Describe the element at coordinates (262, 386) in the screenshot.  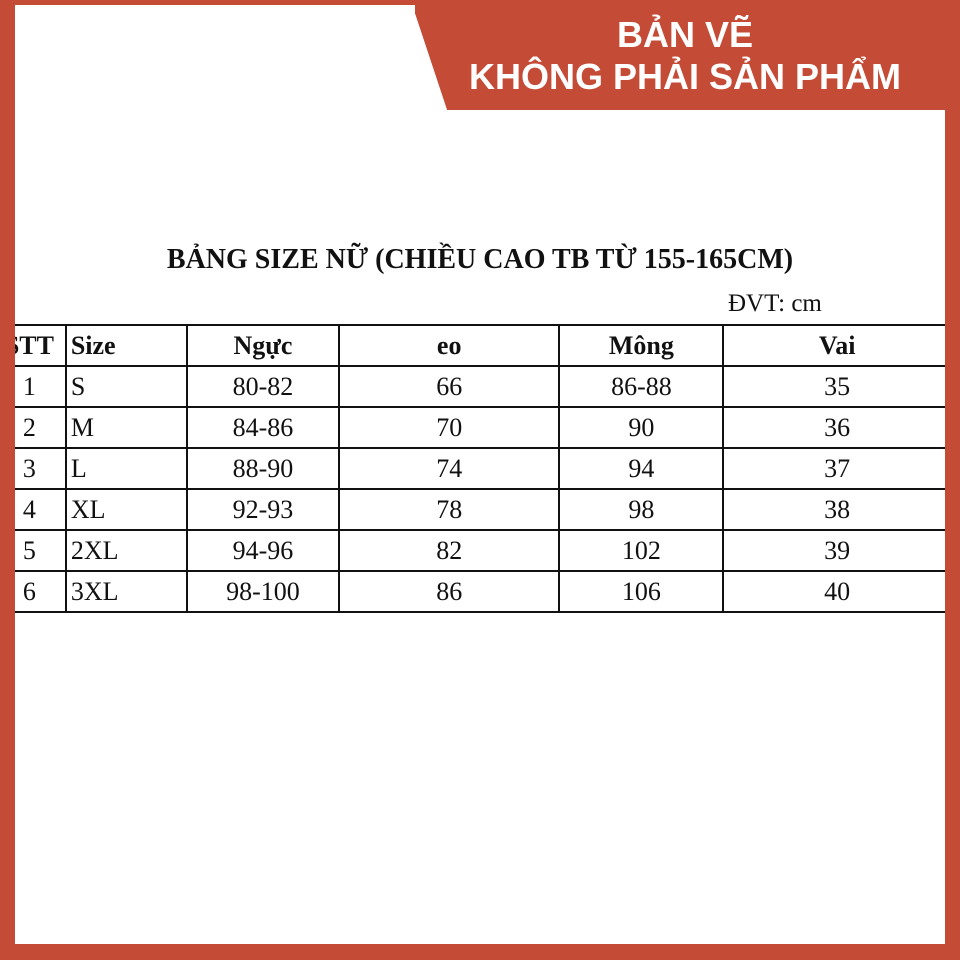
I see `cell-nguc: 80-82` at that location.